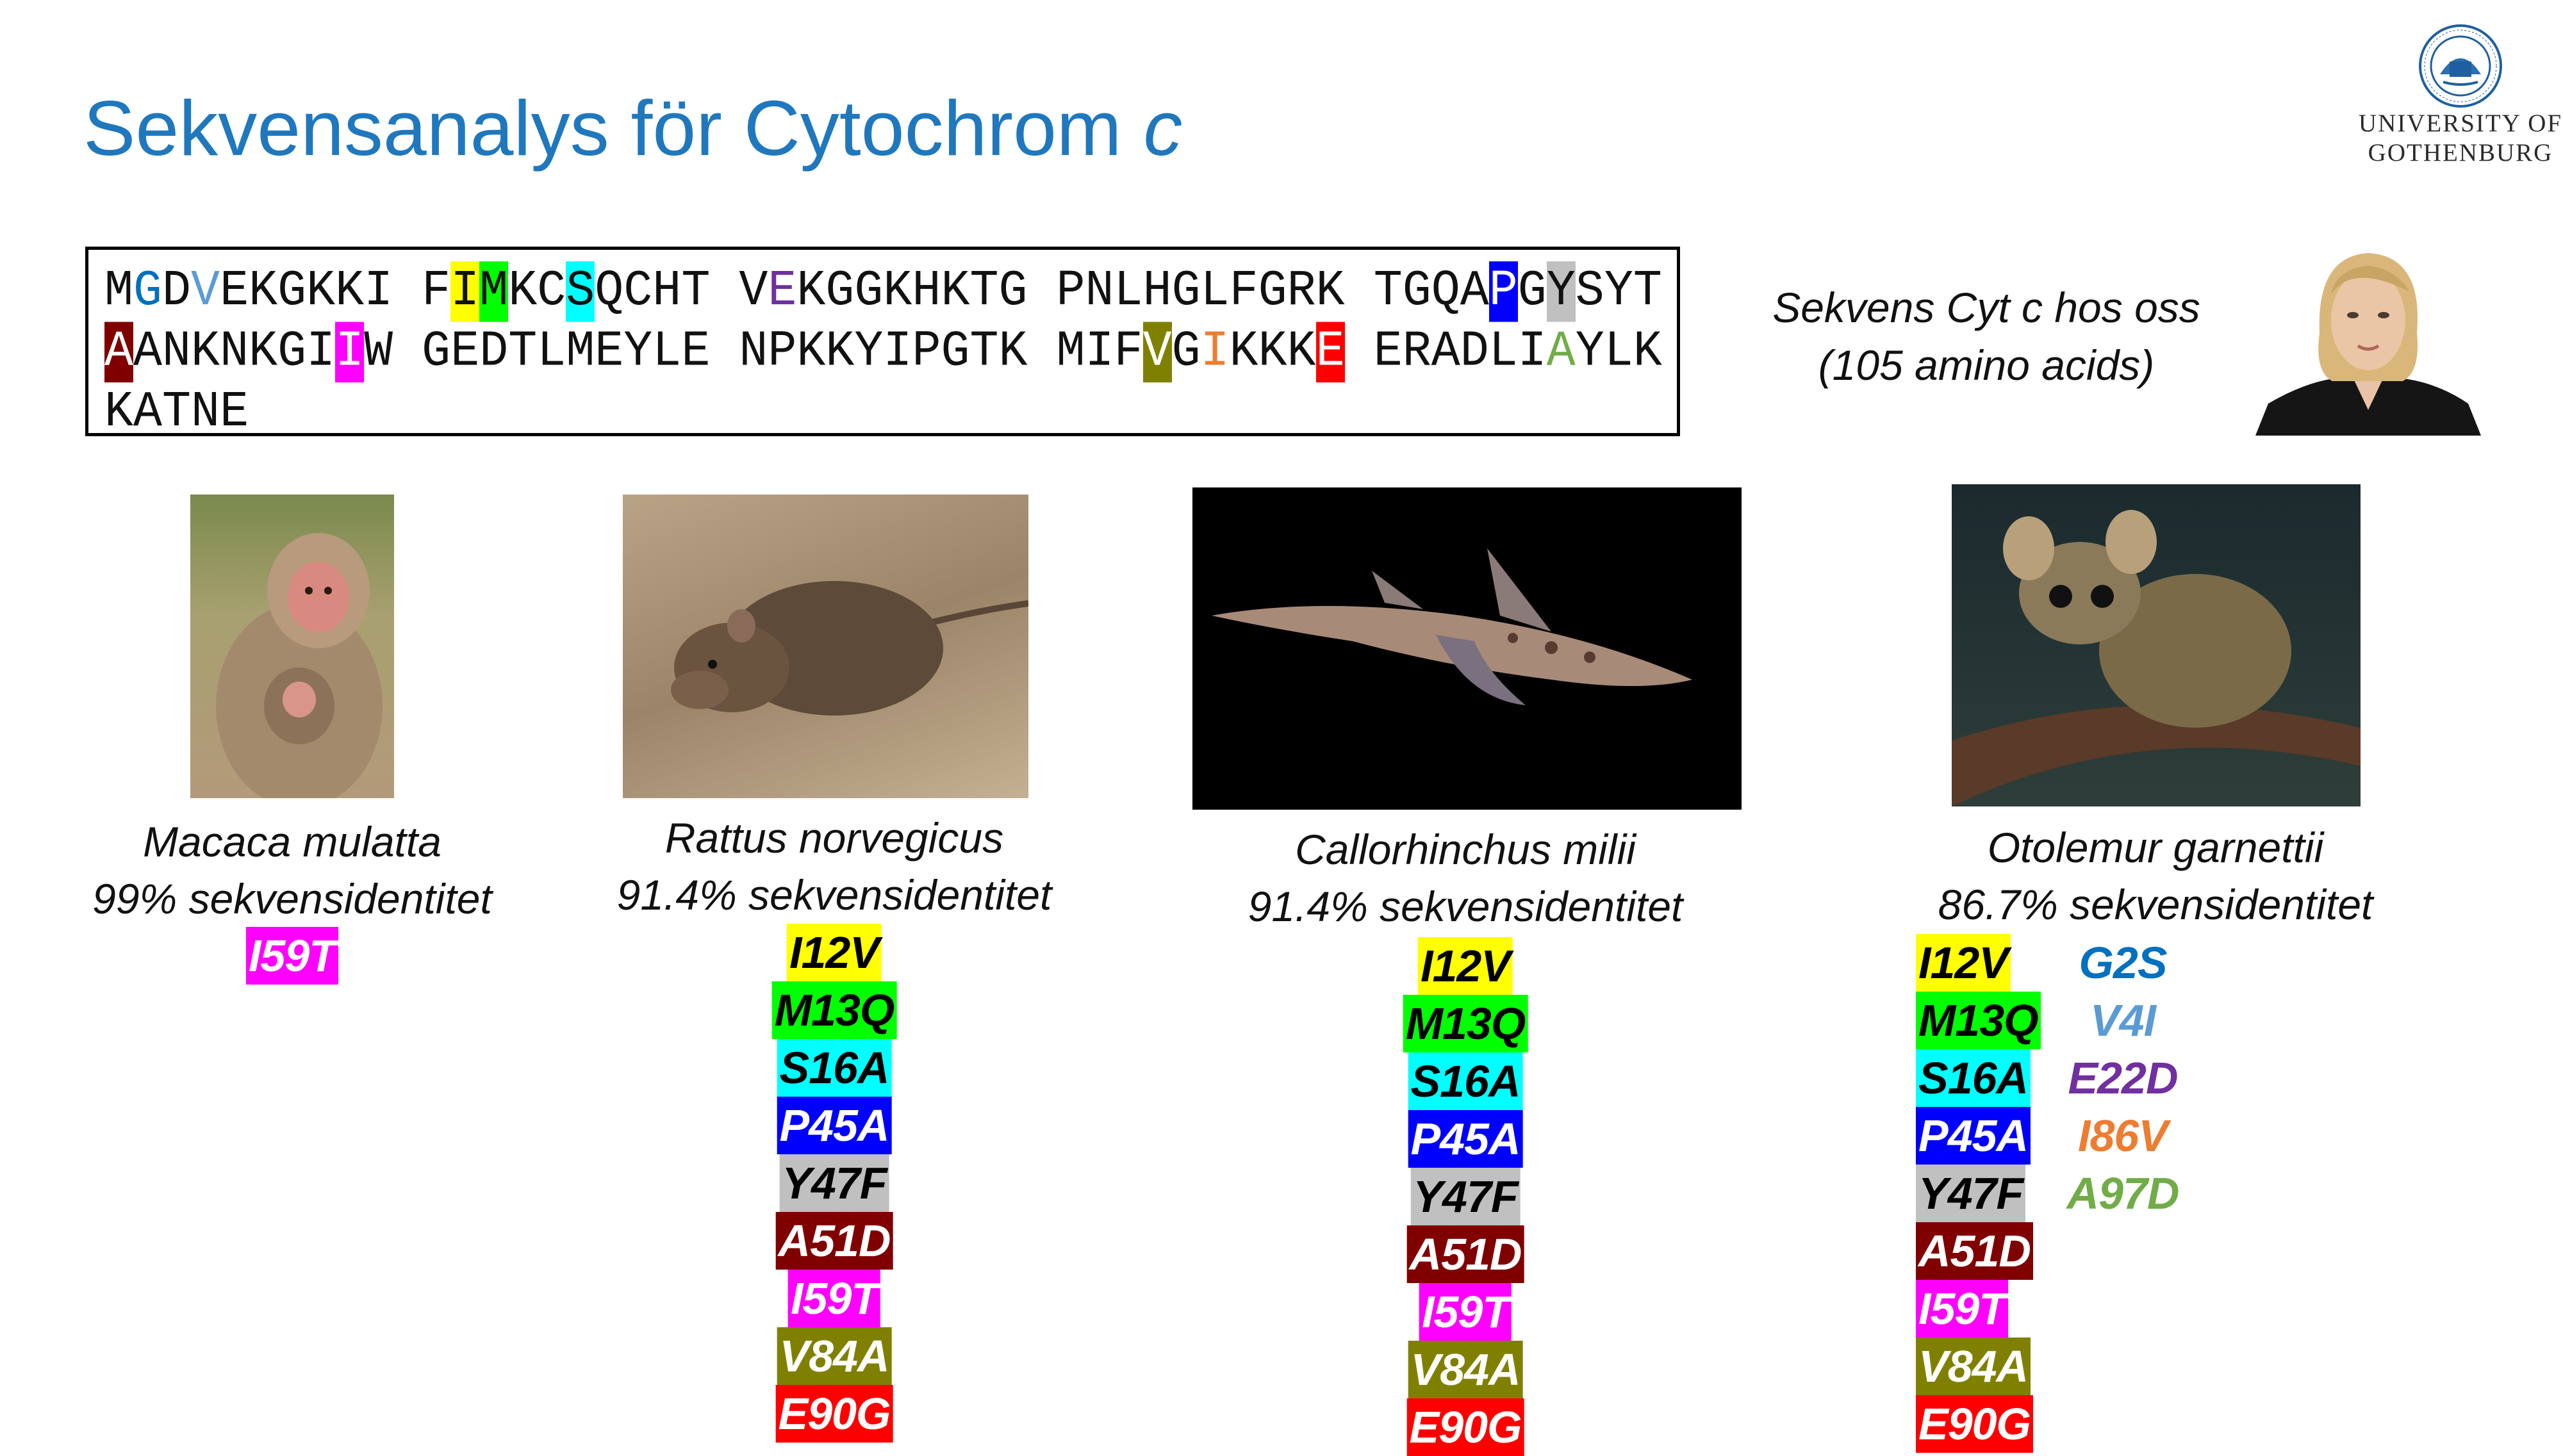 The width and height of the screenshot is (2563, 1456). Describe the element at coordinates (927, 351) in the screenshot. I see `residue: P` at that location.